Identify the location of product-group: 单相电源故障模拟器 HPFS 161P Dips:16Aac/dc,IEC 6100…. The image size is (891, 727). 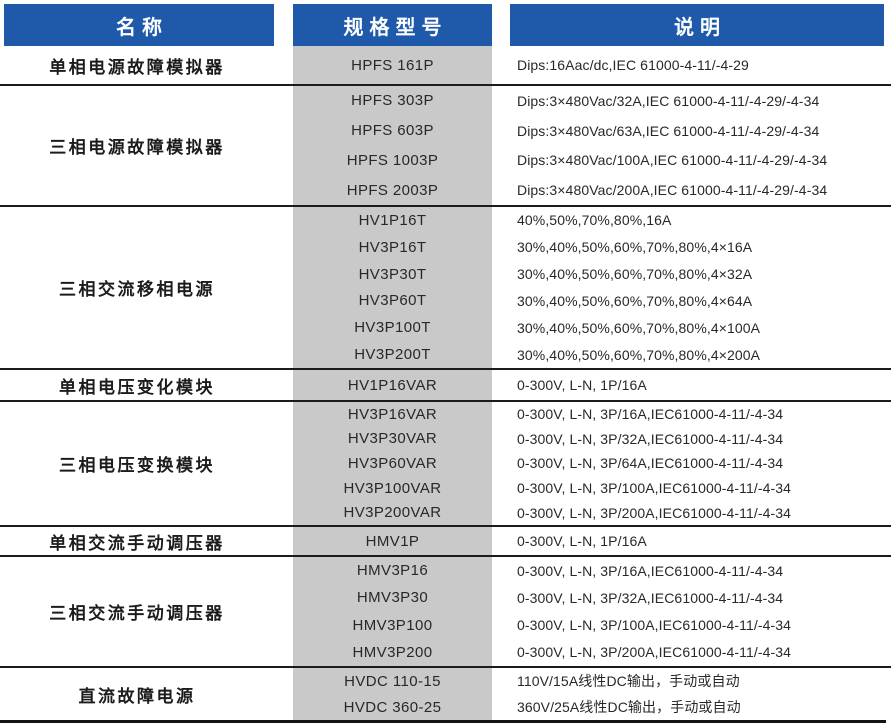
(445, 66).